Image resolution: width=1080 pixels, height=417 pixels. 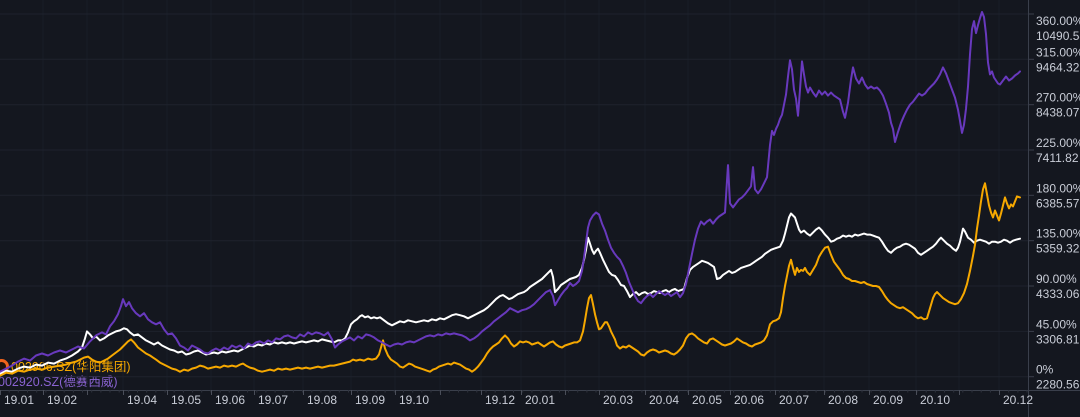 What do you see at coordinates (1058, 249) in the screenshot?
I see `y-axis-value-label: 5359.32` at bounding box center [1058, 249].